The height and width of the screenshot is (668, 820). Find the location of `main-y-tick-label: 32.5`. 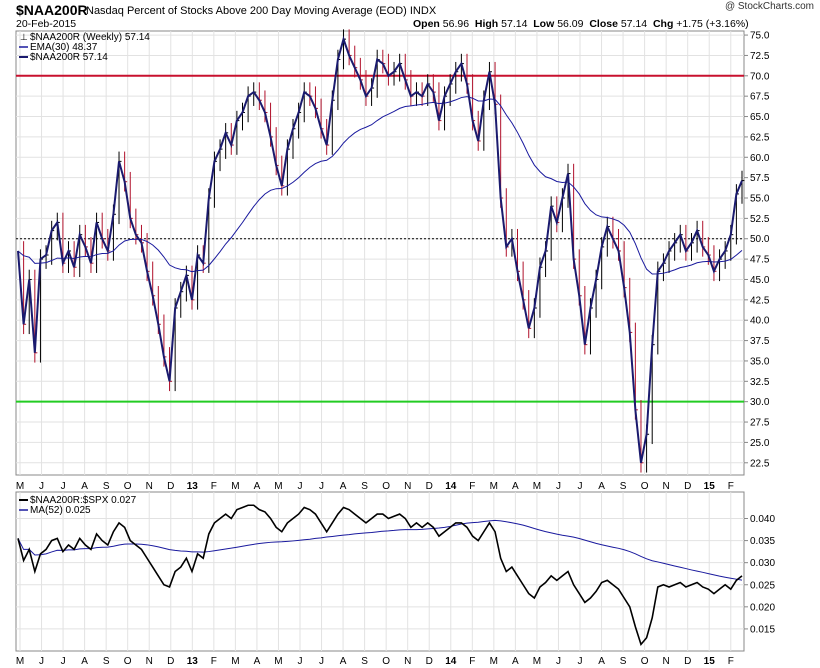

main-y-tick-label: 32.5 is located at coordinates (760, 382).